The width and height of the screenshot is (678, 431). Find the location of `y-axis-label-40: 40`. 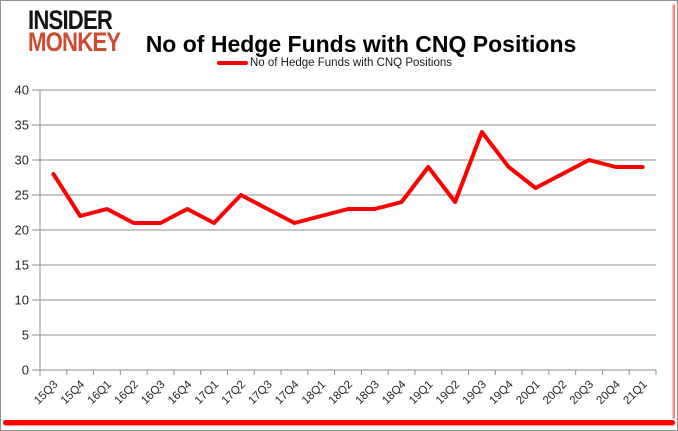

y-axis-label-40: 40 is located at coordinates (22, 90).